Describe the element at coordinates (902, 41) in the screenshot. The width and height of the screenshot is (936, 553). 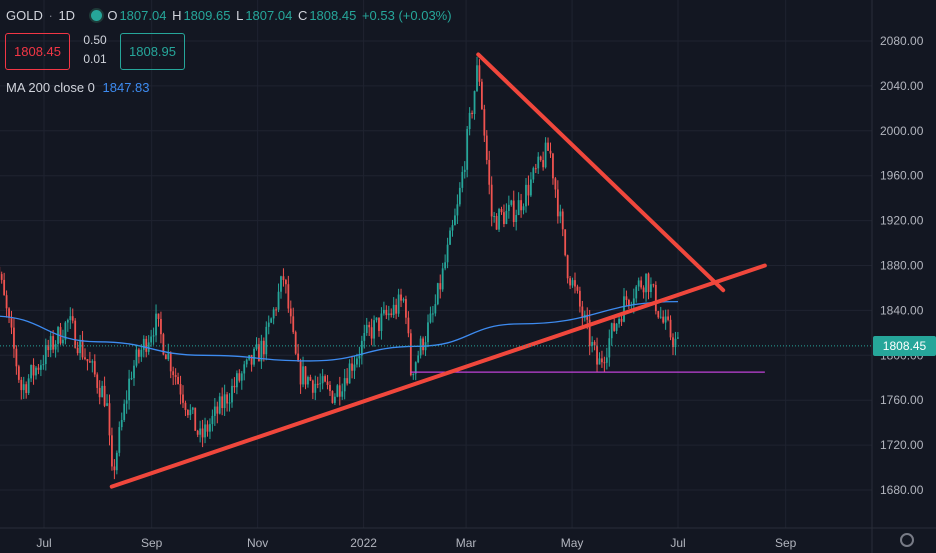
I see `price-tick-label: 2080.00` at that location.